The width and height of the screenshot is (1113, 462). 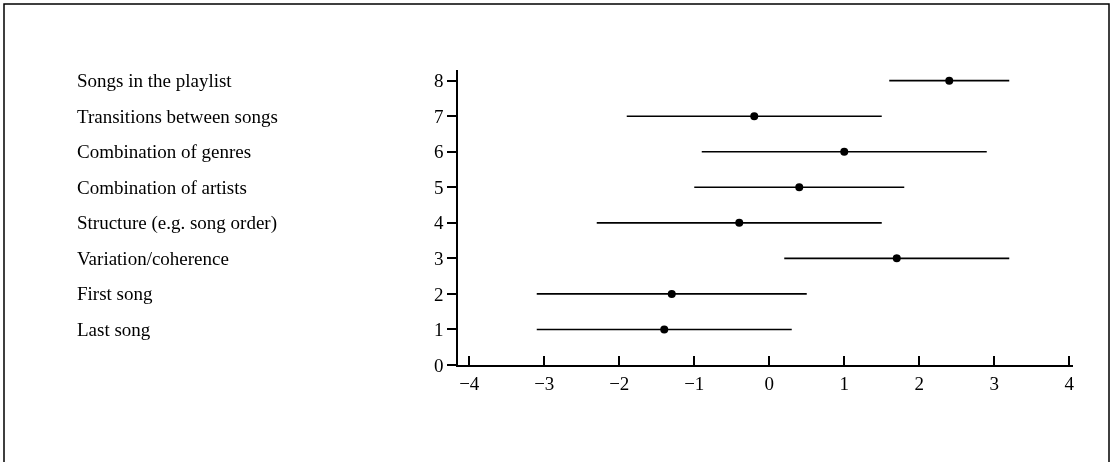 I want to click on x-tick-label: 3, so click(x=994, y=383).